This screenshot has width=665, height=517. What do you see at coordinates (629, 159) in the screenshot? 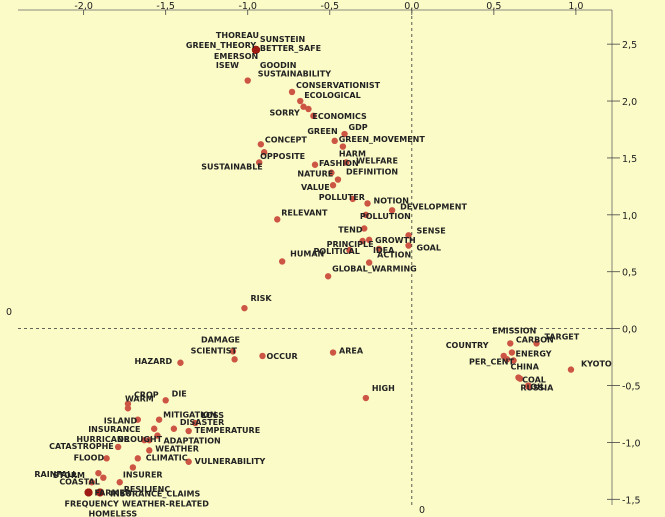
I see `y-tick-label: 1,5` at bounding box center [629, 159].